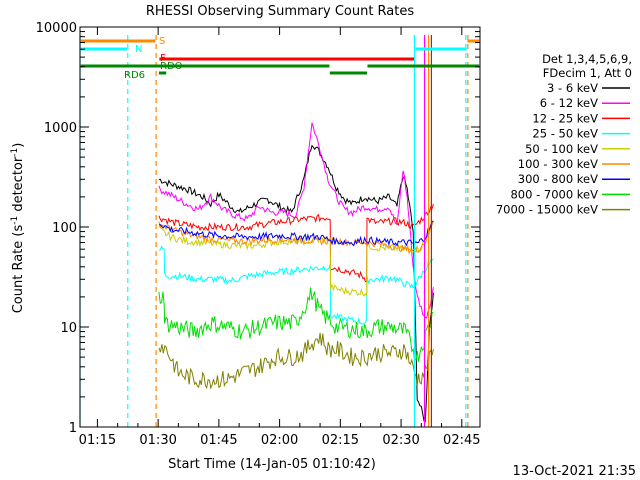 The image size is (640, 480). I want to click on y-axis-label-exp1: -1, so click(15, 220).